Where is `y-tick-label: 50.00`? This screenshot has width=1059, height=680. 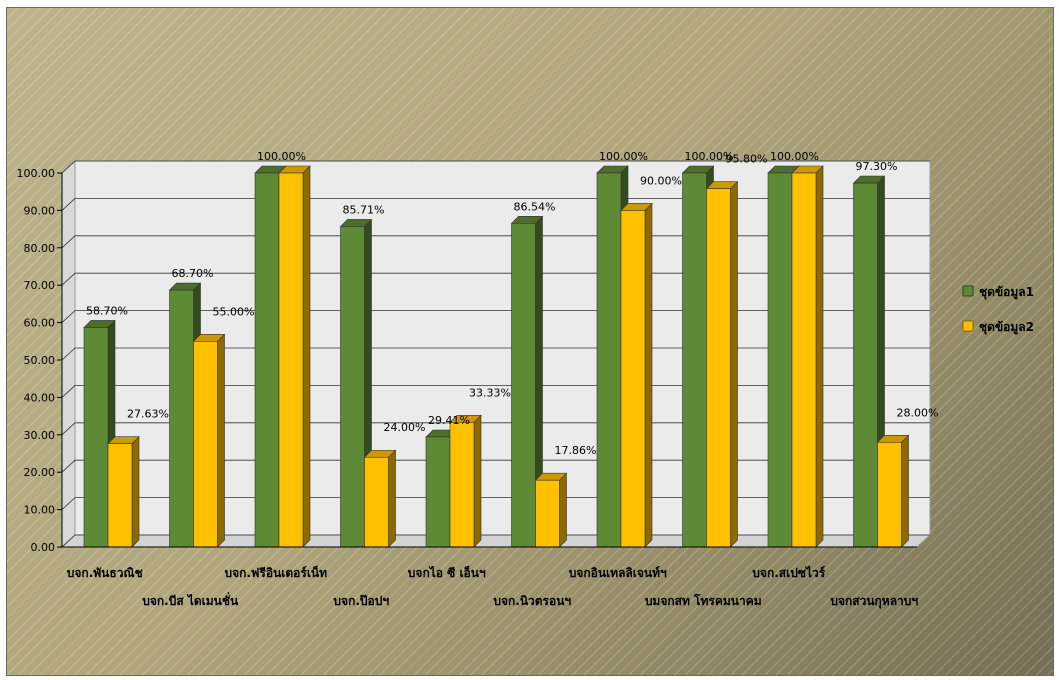 y-tick-label: 50.00 is located at coordinates (40, 360).